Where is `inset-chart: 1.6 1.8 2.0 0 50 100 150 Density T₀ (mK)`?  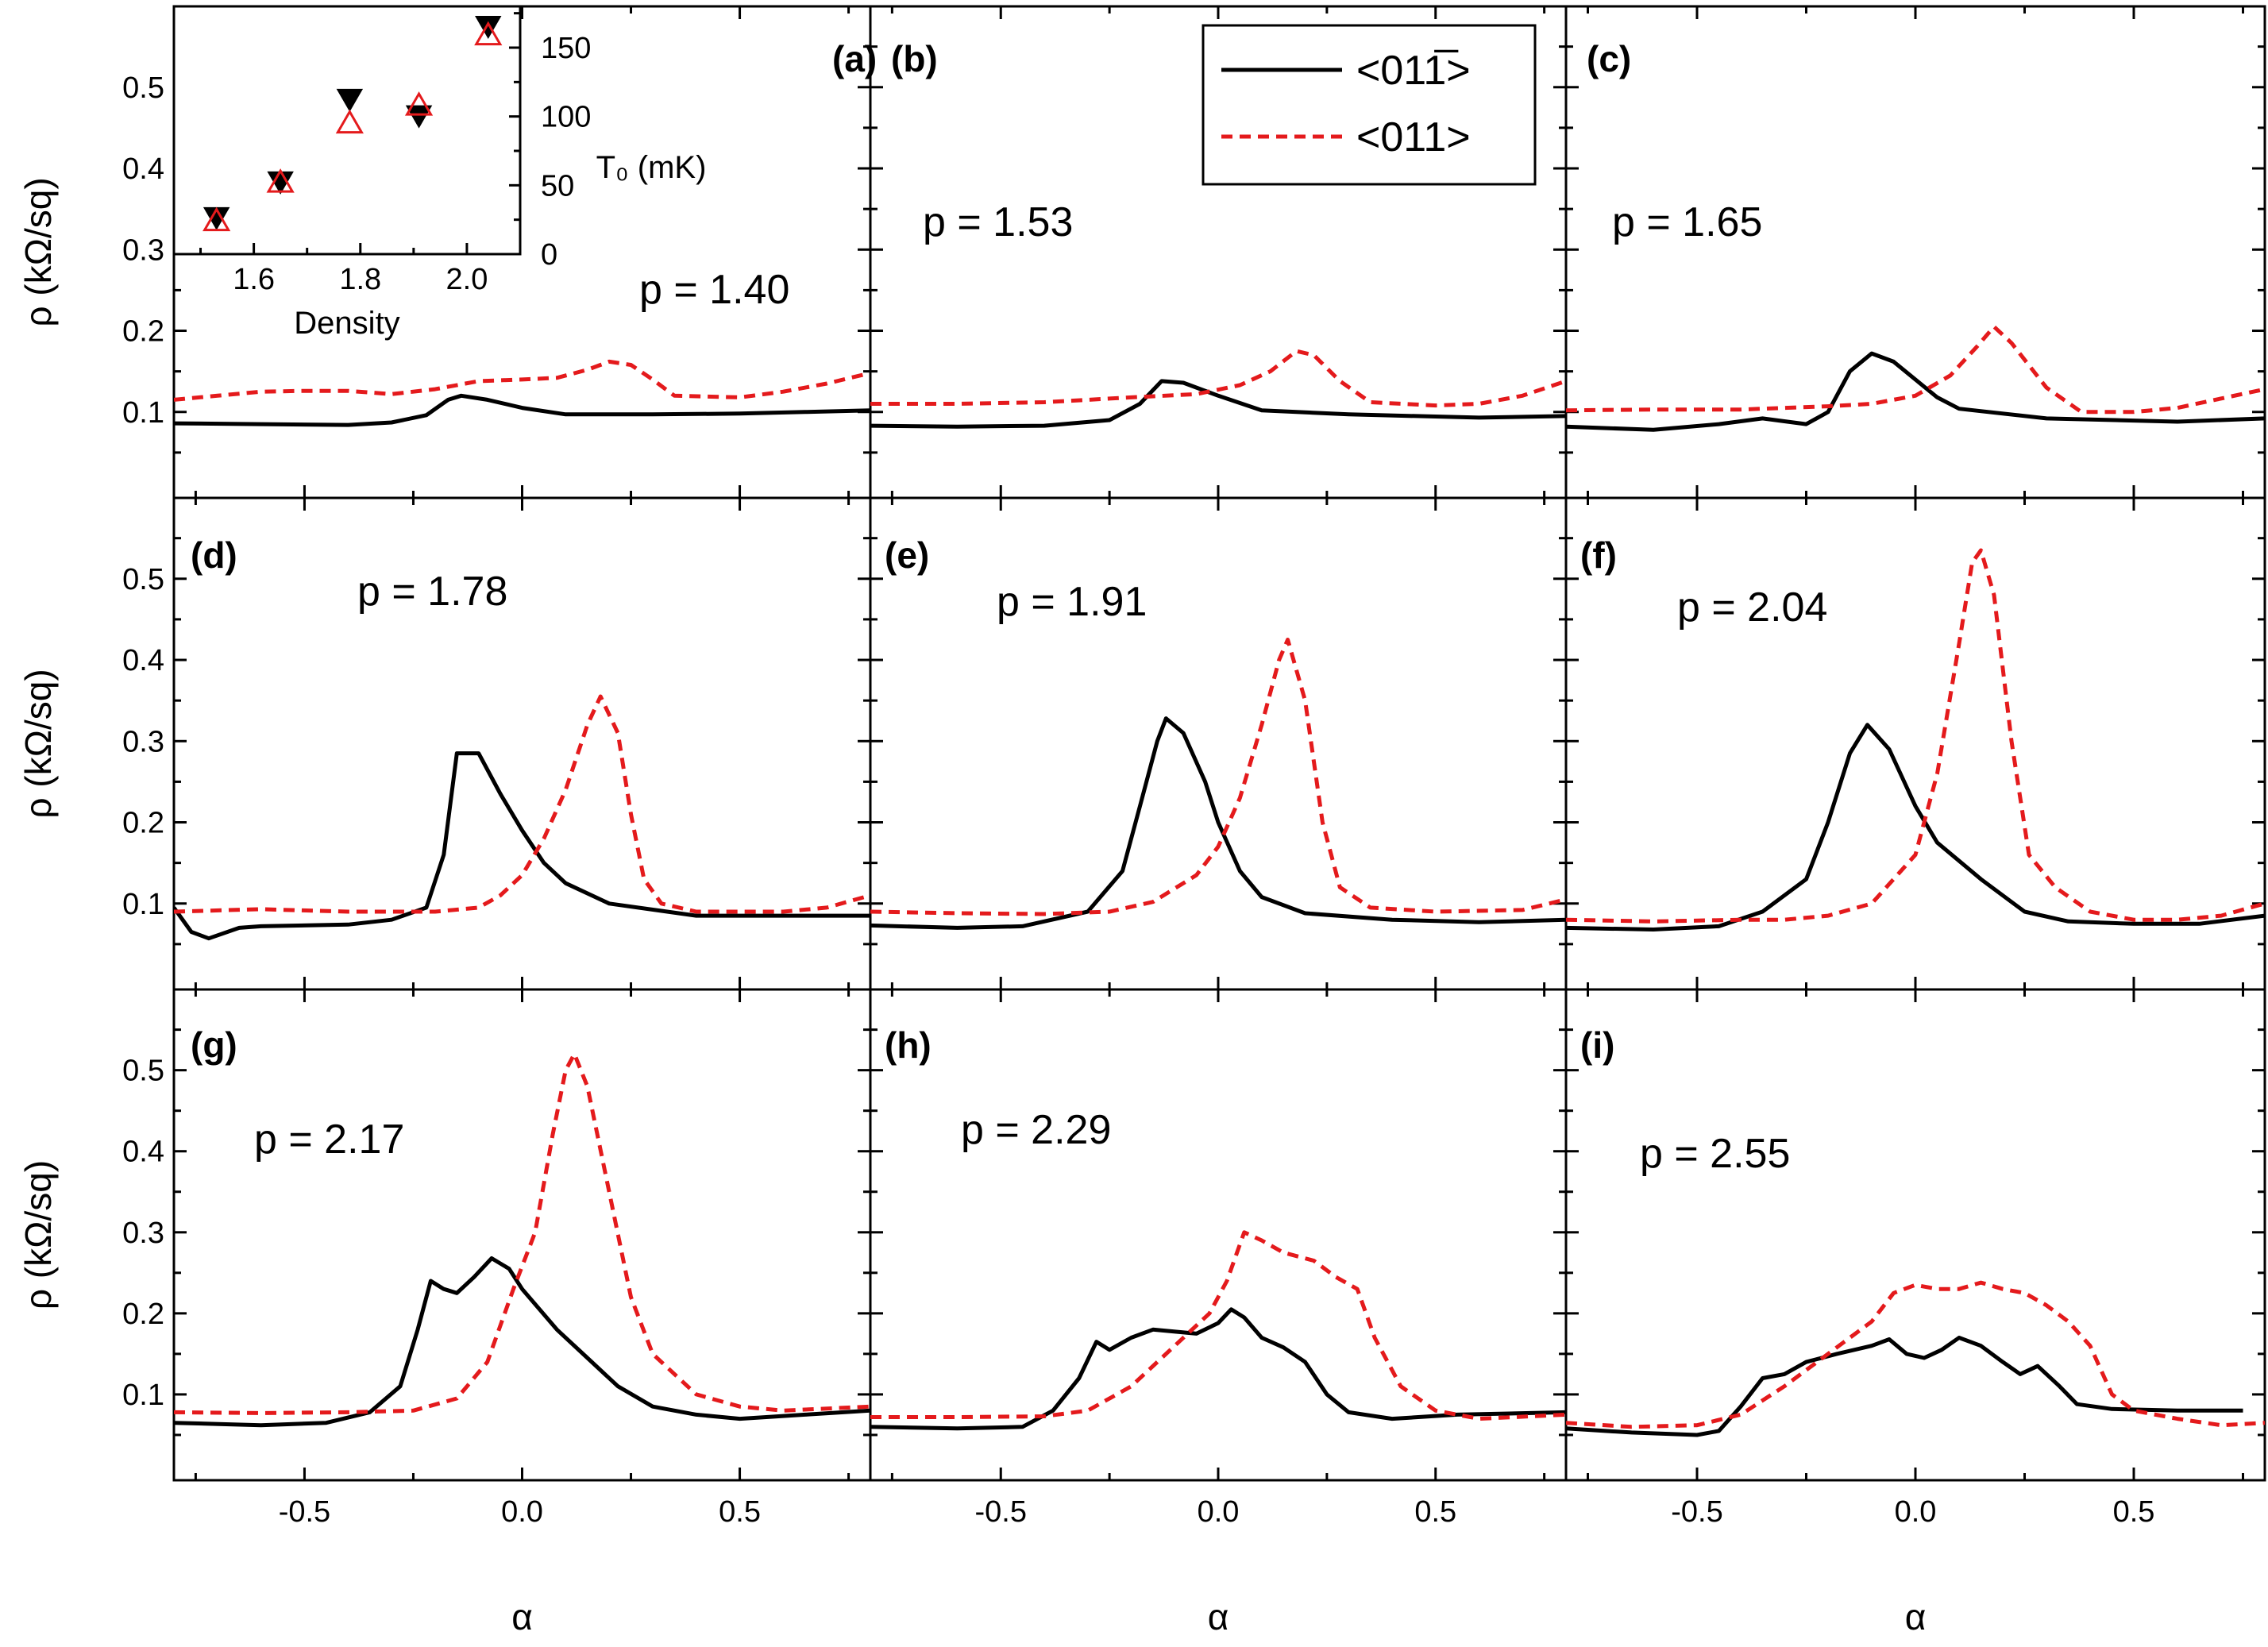
inset-chart: 1.6 1.8 2.0 0 50 100 150 Density T₀ (mK) is located at coordinates (439, 173).